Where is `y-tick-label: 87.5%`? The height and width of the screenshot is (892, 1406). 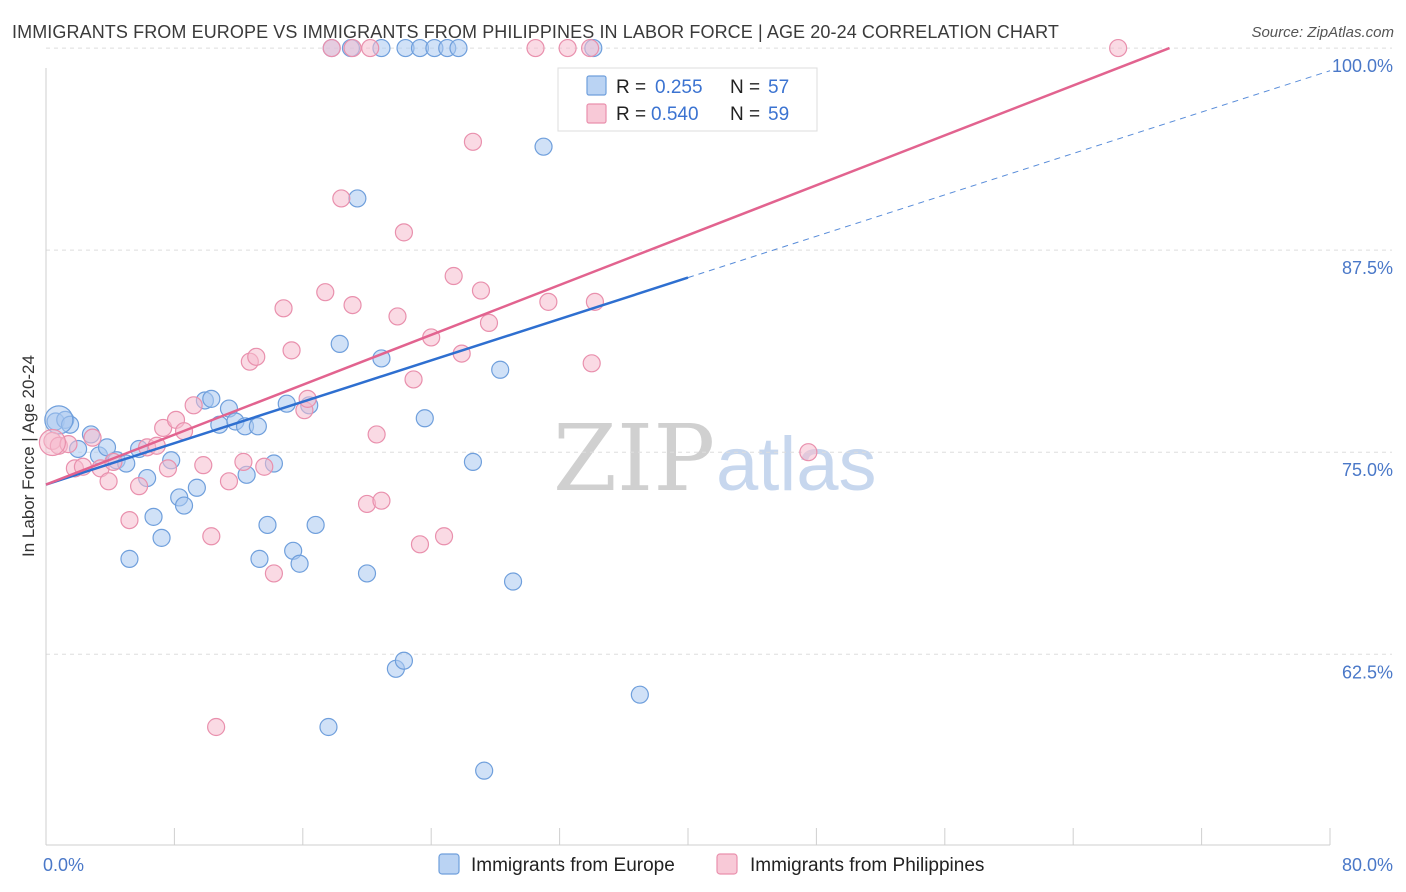
y-tick-label: 87.5% is located at coordinates (1367, 268).